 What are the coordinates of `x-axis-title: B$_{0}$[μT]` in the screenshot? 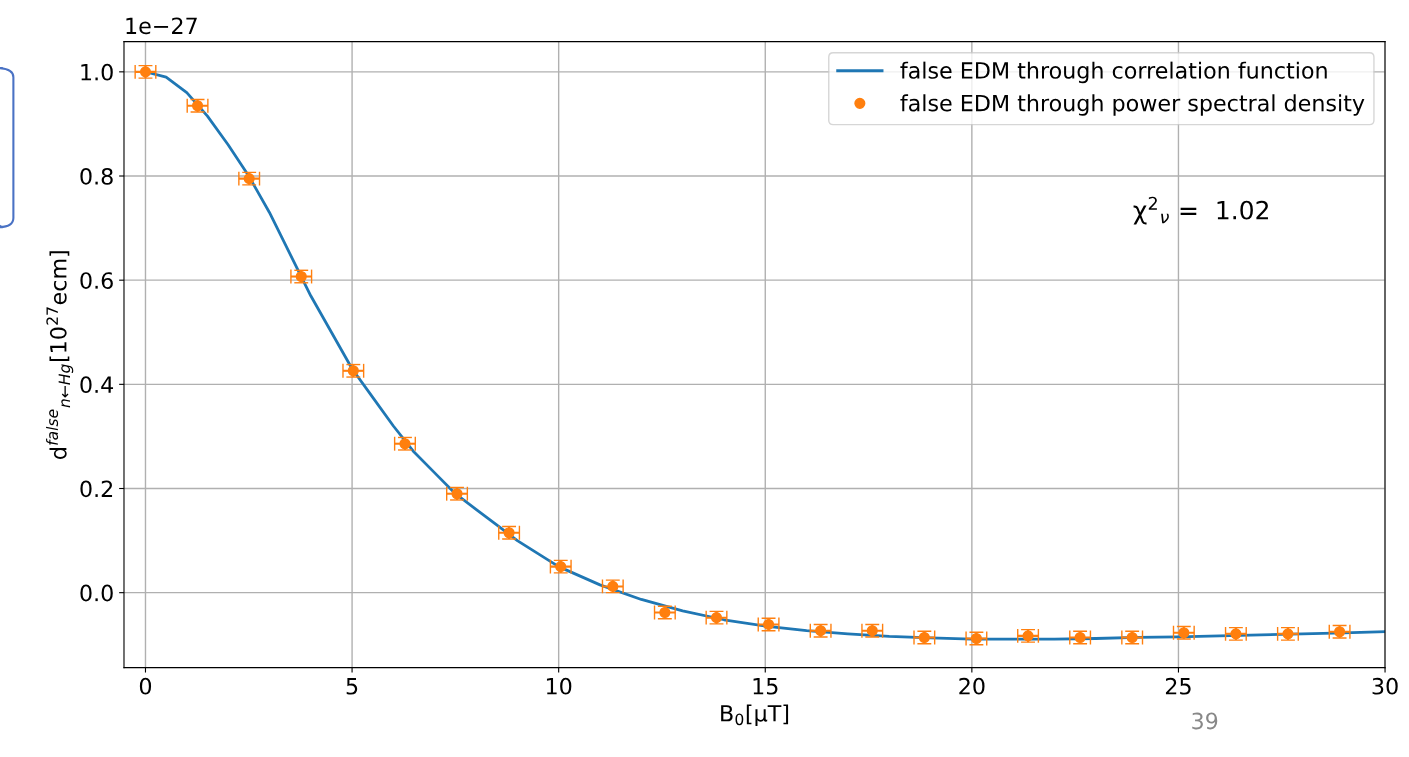 It's located at (755, 715).